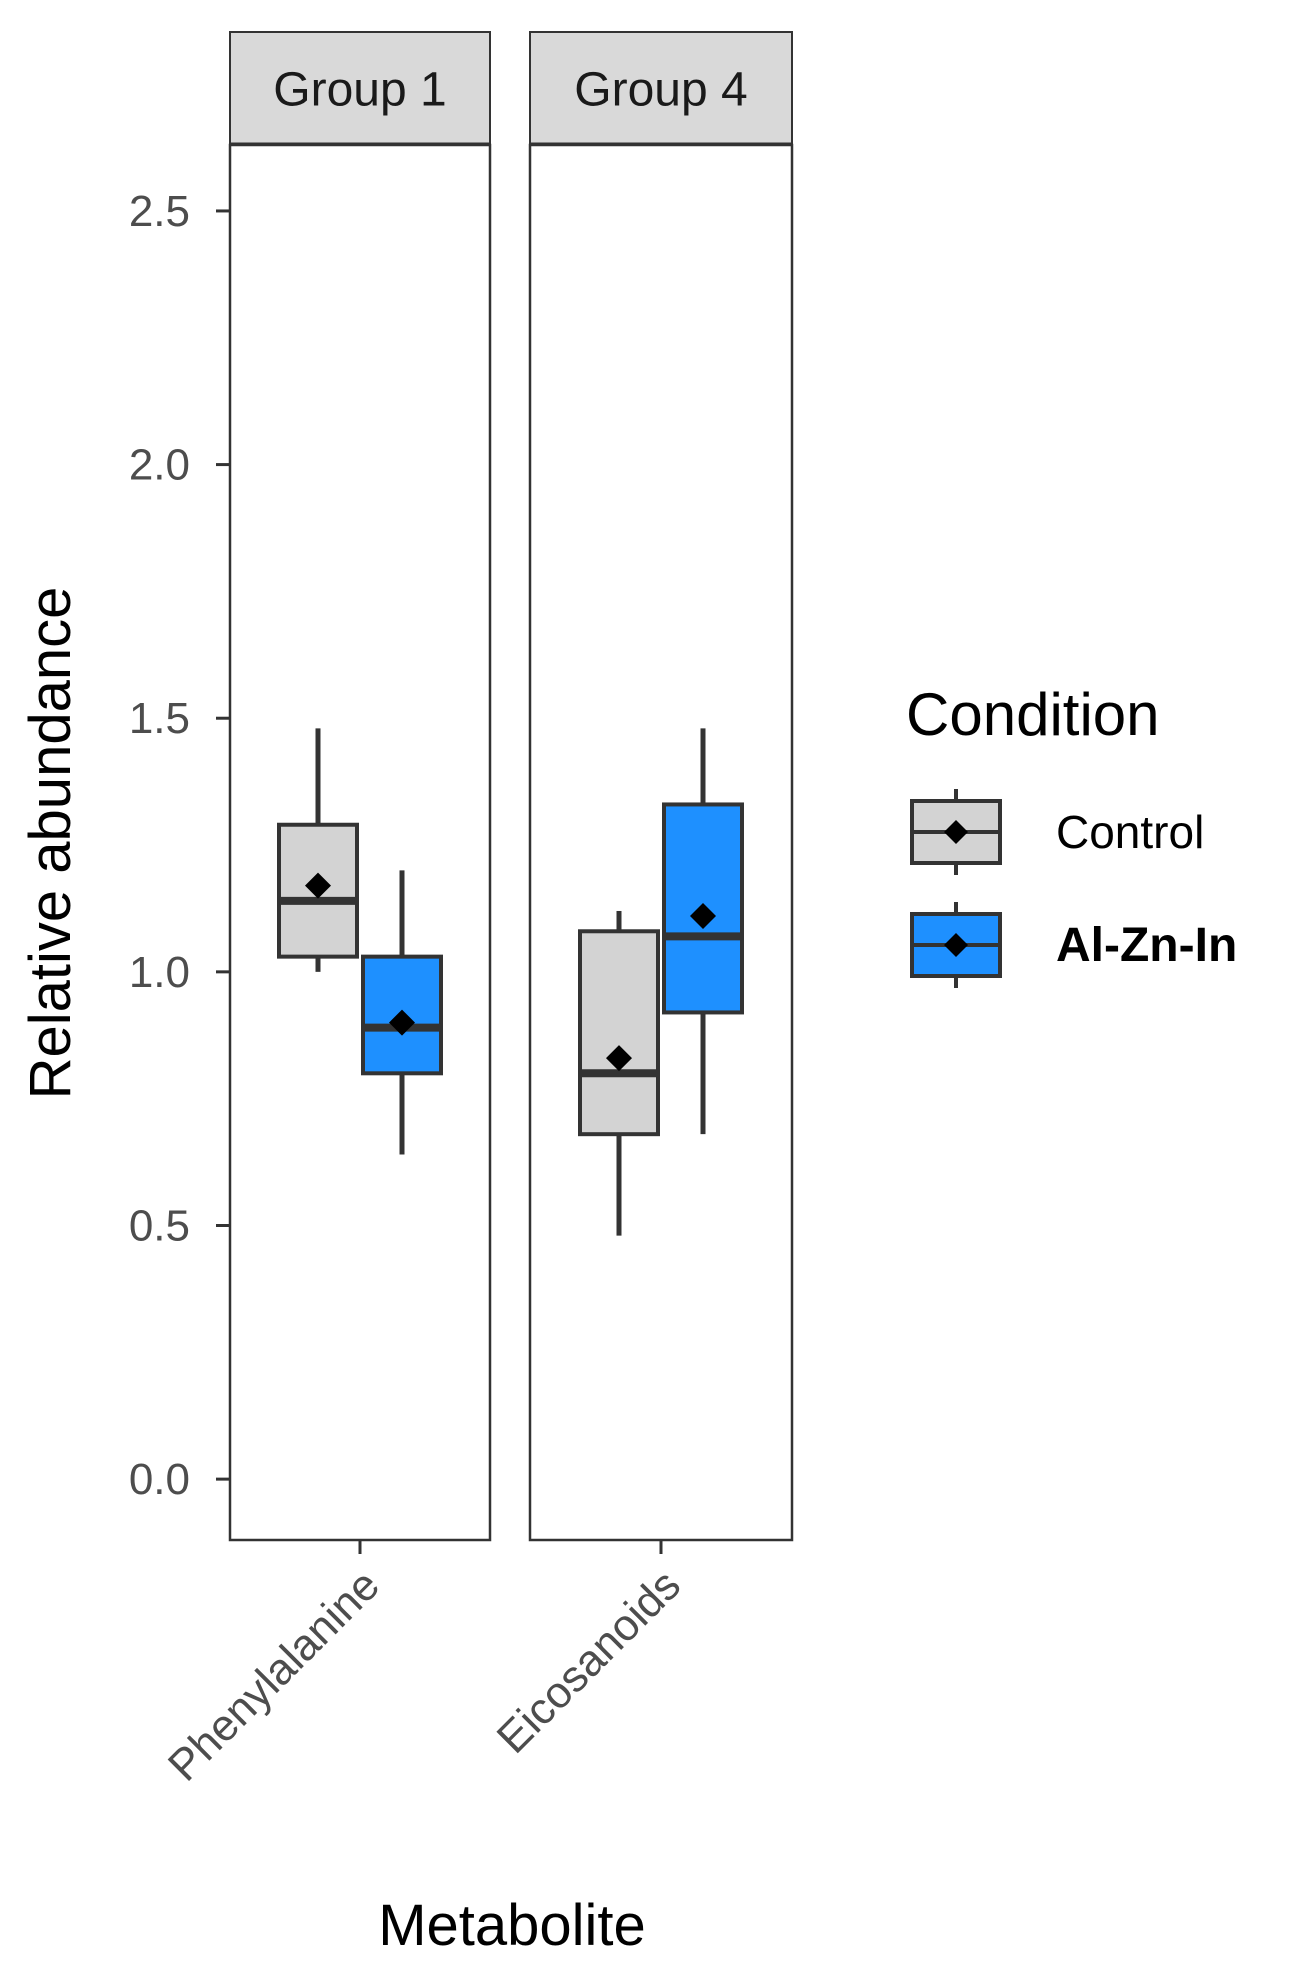 The width and height of the screenshot is (1292, 1982). I want to click on facet-strip-label: Group 1, so click(359, 90).